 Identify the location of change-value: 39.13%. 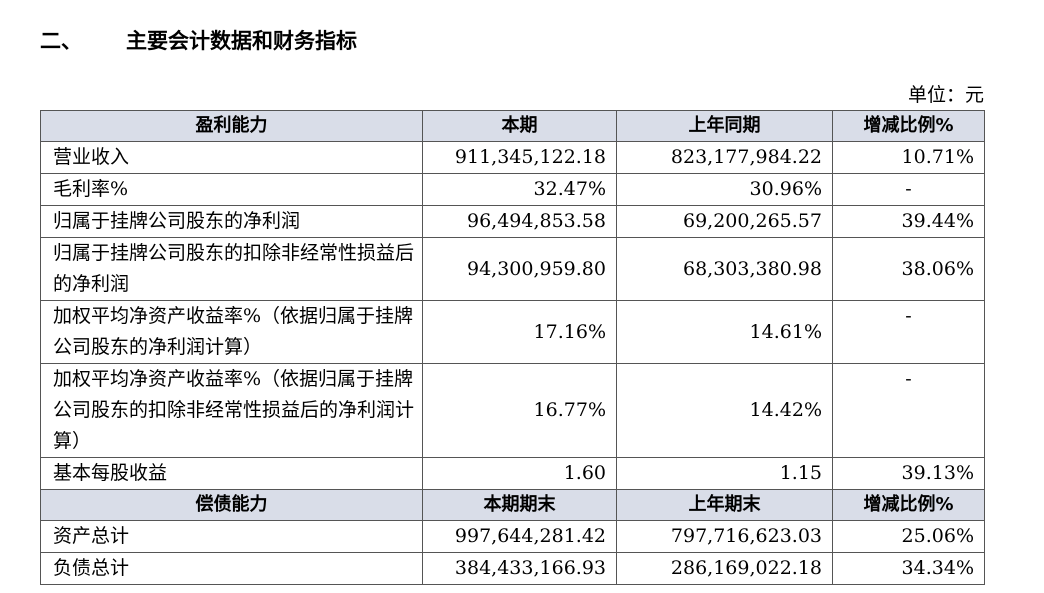
(908, 473).